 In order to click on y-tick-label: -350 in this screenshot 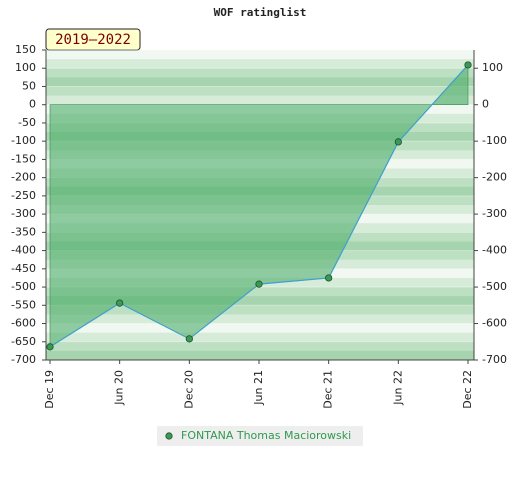, I will do `click(23, 231)`.